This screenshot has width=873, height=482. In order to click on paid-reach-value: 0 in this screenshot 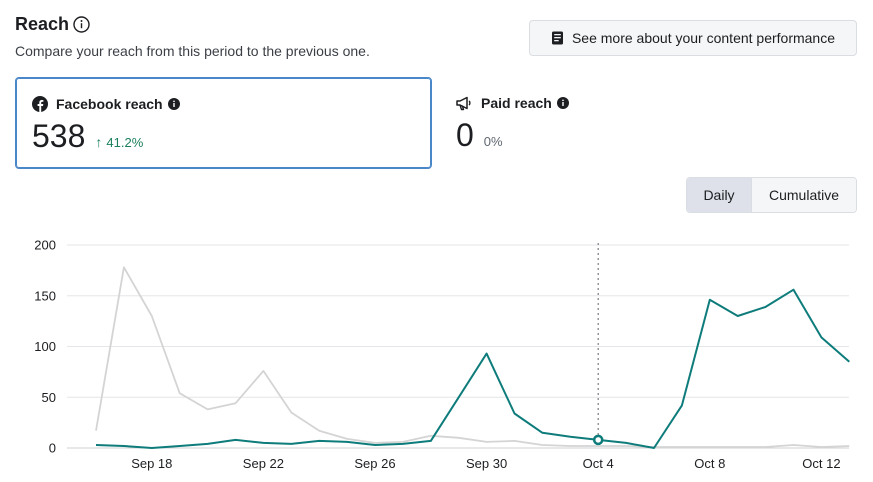, I will do `click(465, 135)`.